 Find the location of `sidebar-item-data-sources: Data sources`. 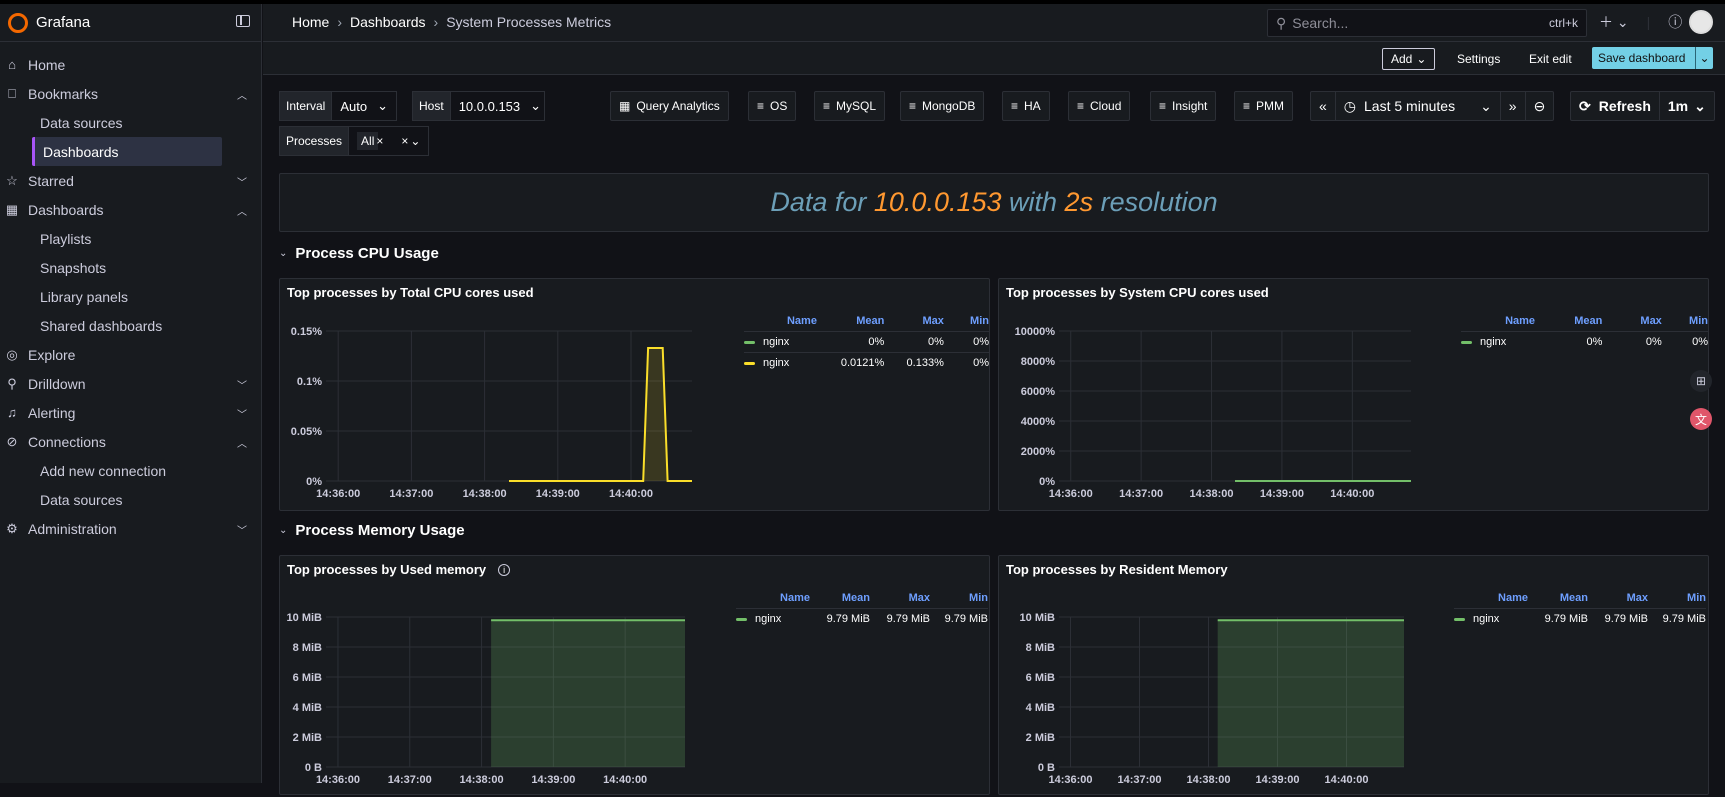

sidebar-item-data-sources: Data sources is located at coordinates (81, 122).